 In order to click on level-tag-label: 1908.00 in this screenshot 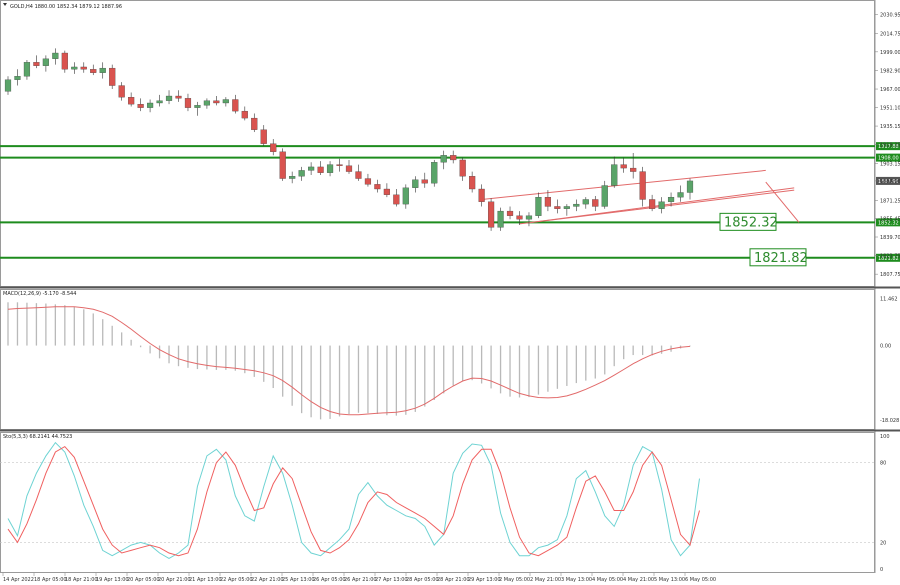, I will do `click(888, 159)`.